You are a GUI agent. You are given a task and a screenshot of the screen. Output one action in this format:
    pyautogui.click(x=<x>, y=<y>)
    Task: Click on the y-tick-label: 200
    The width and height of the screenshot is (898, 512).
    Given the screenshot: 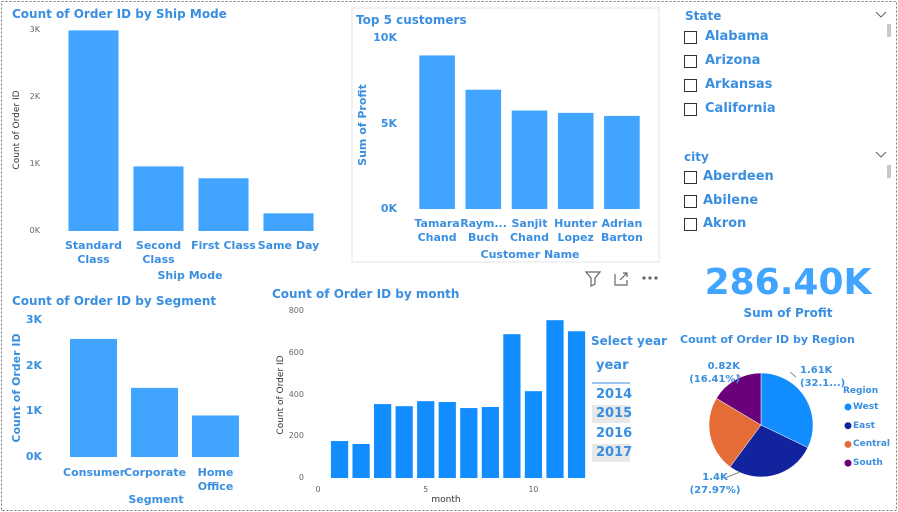 What is the action you would take?
    pyautogui.click(x=296, y=436)
    